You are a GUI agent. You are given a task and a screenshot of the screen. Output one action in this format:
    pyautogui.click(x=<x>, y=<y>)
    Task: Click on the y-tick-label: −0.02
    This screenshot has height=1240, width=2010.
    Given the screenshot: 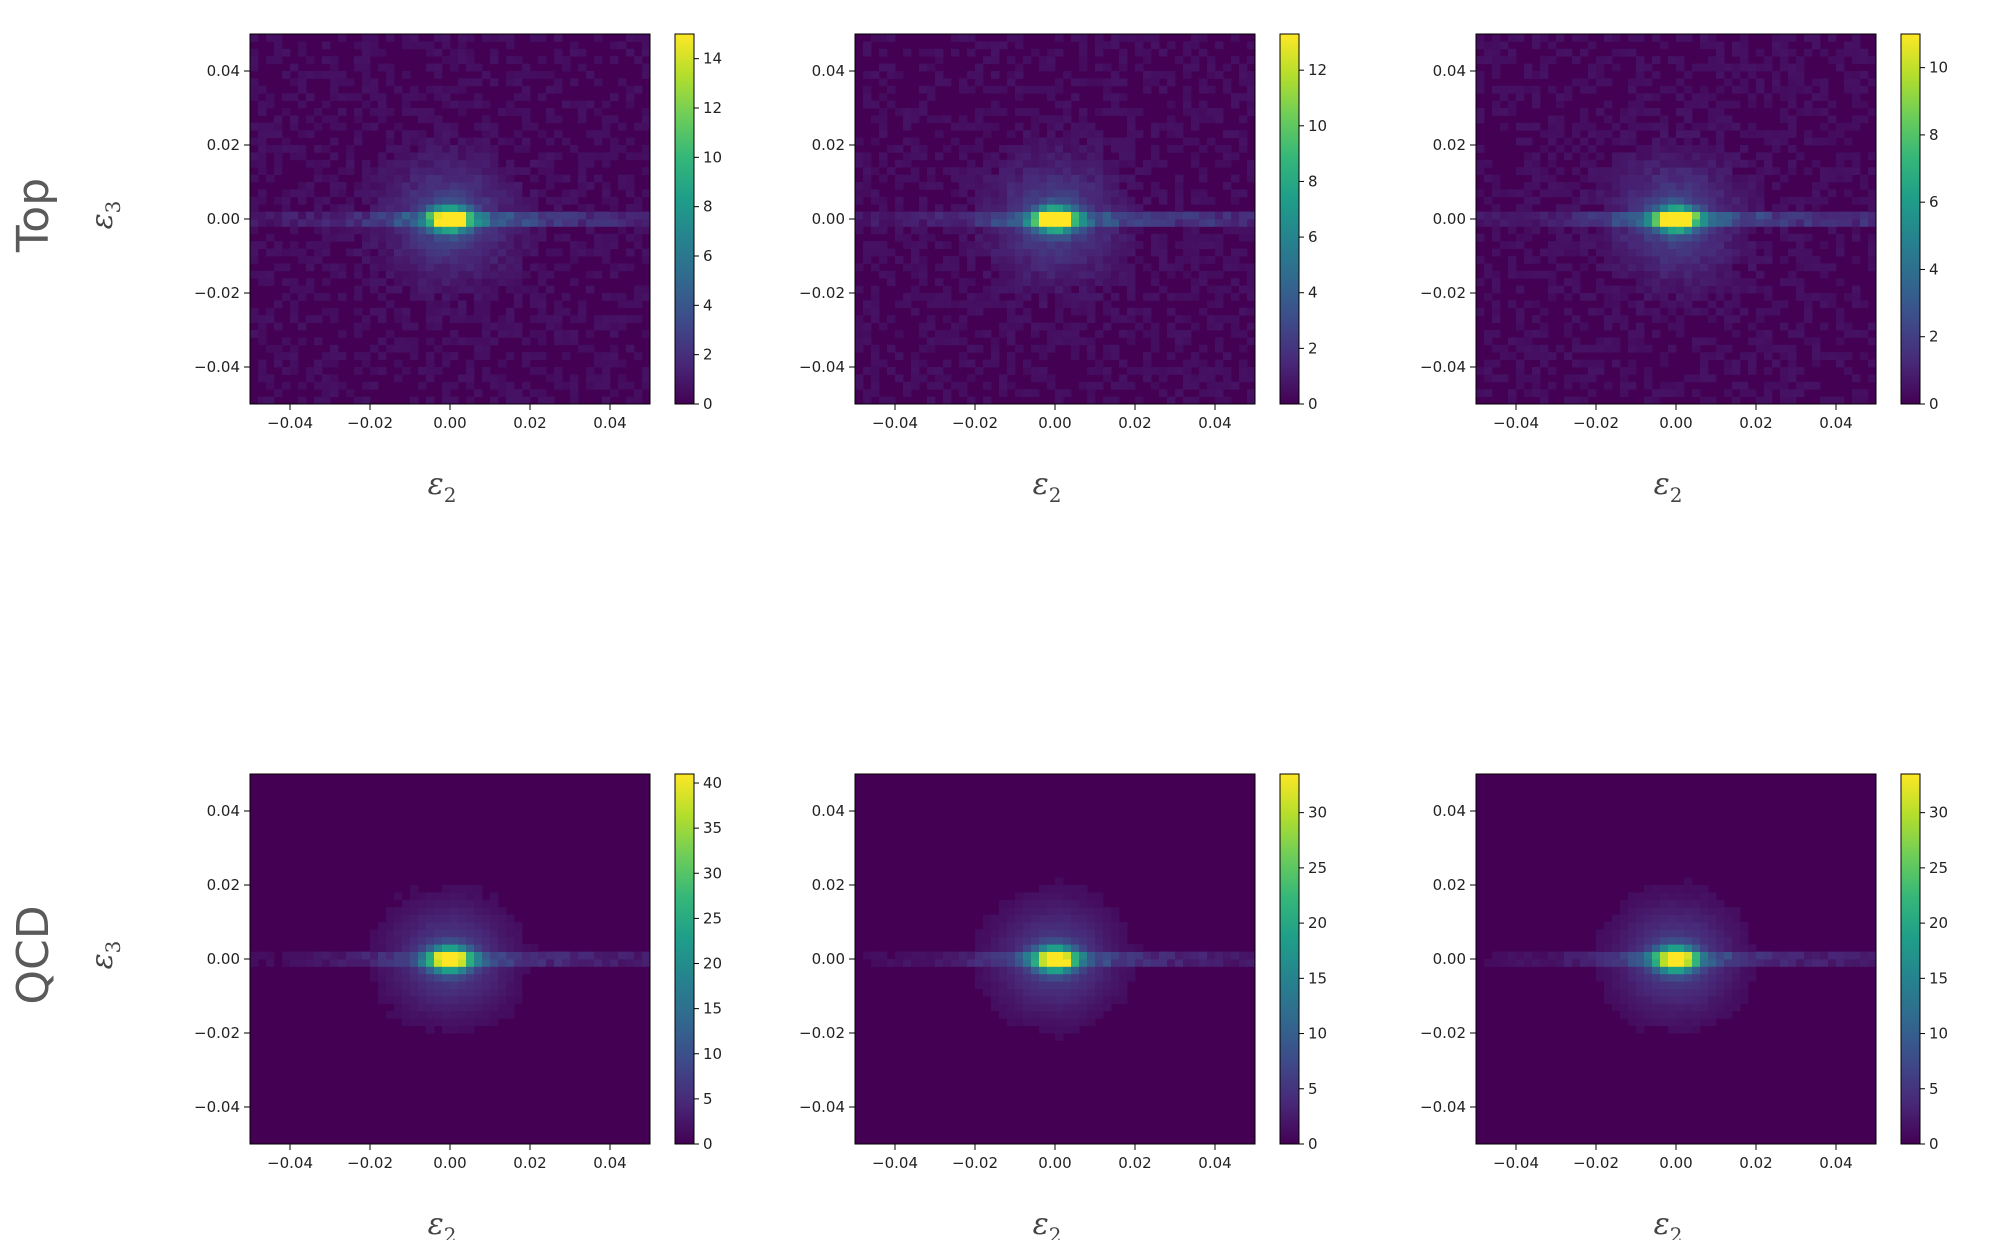 What is the action you would take?
    pyautogui.click(x=1443, y=293)
    